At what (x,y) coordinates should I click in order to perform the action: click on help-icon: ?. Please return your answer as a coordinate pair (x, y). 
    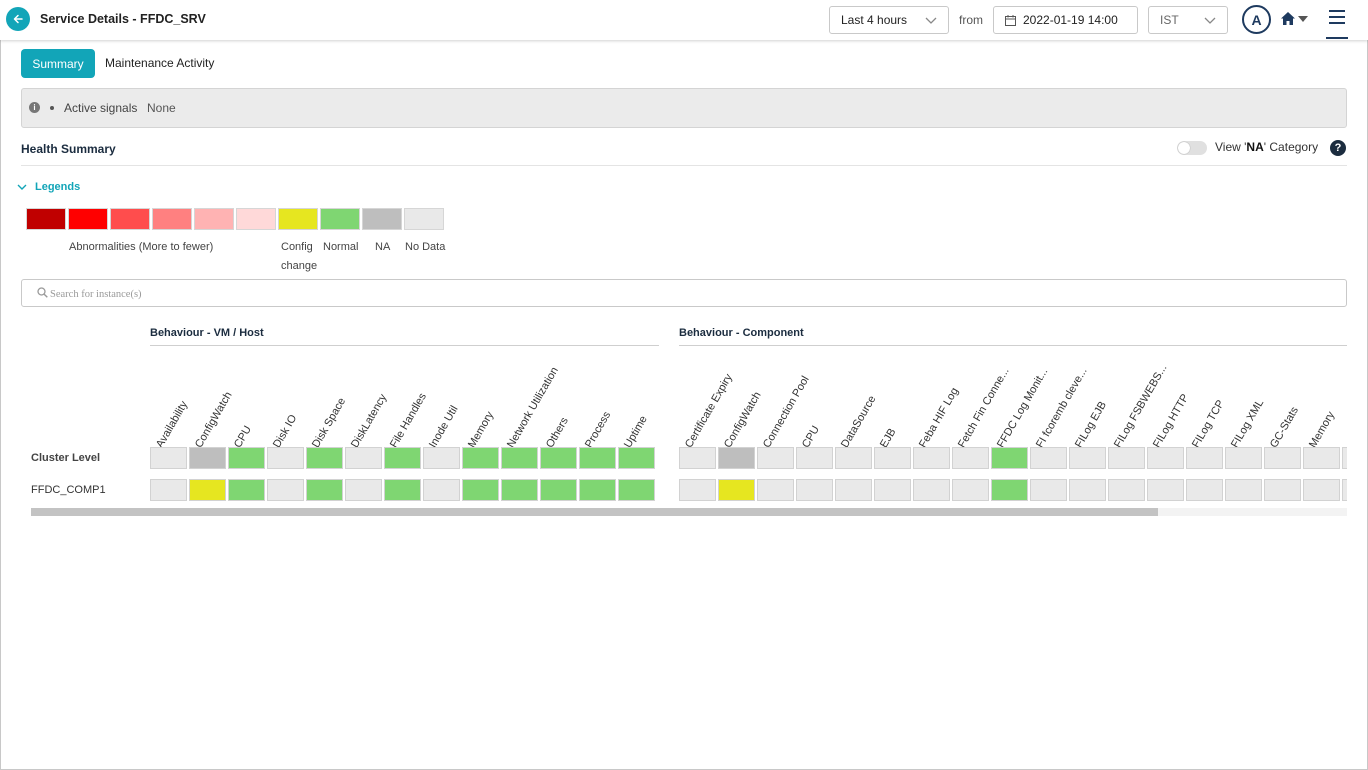
    Looking at the image, I should click on (1338, 148).